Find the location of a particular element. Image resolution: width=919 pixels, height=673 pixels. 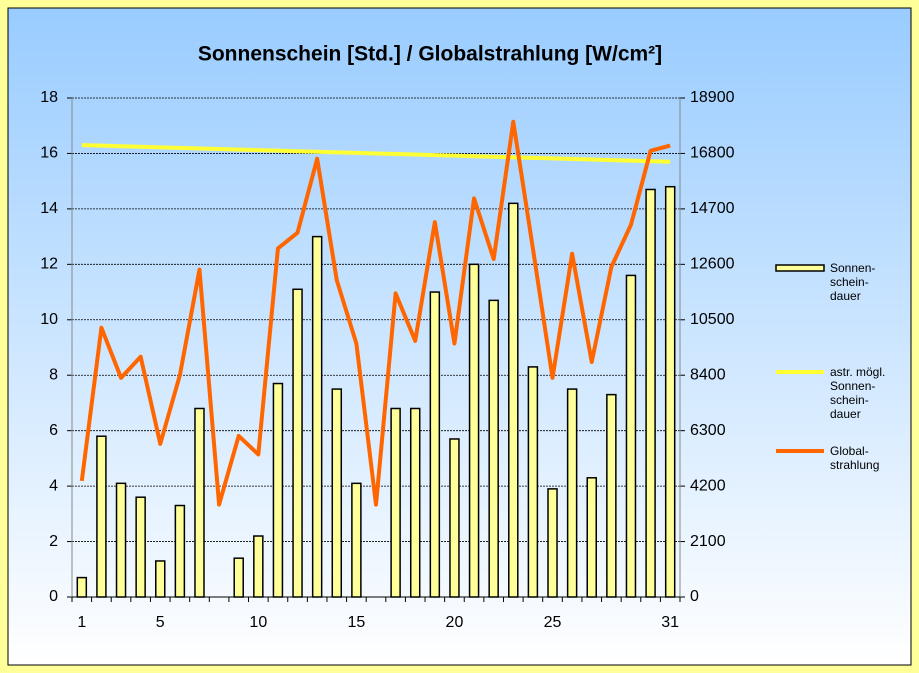

legend-label: Sonnen- schein- dauer is located at coordinates (853, 282).